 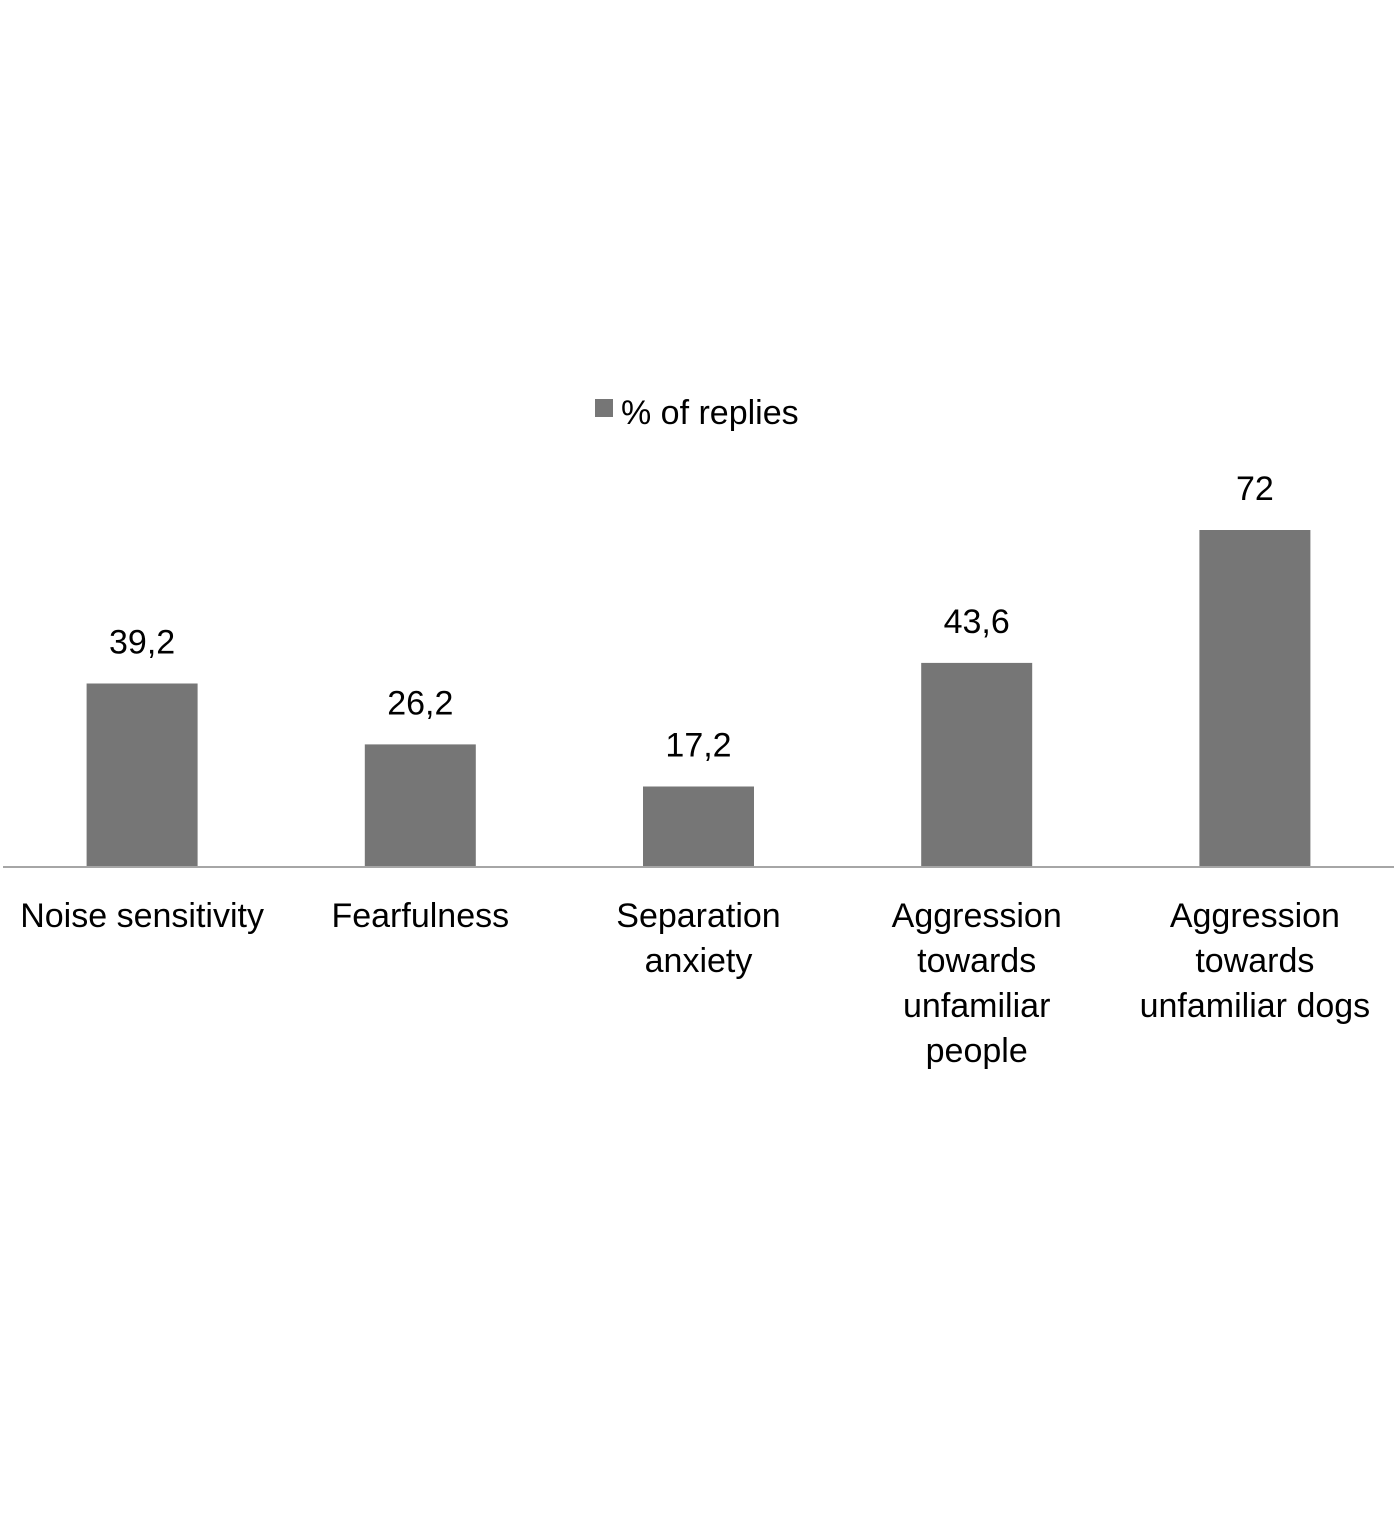 I want to click on legend: % of replies, so click(x=697, y=413).